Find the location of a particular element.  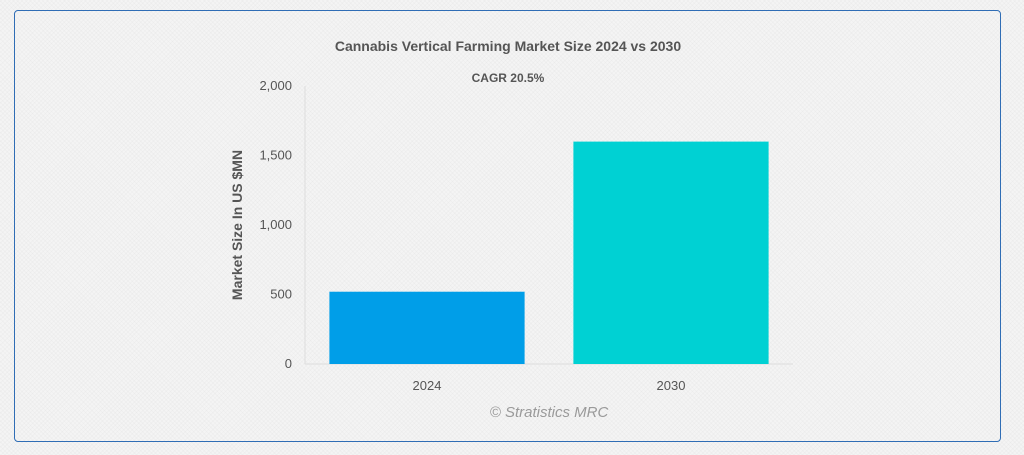

y-tick-label: 2,000 is located at coordinates (275, 85).